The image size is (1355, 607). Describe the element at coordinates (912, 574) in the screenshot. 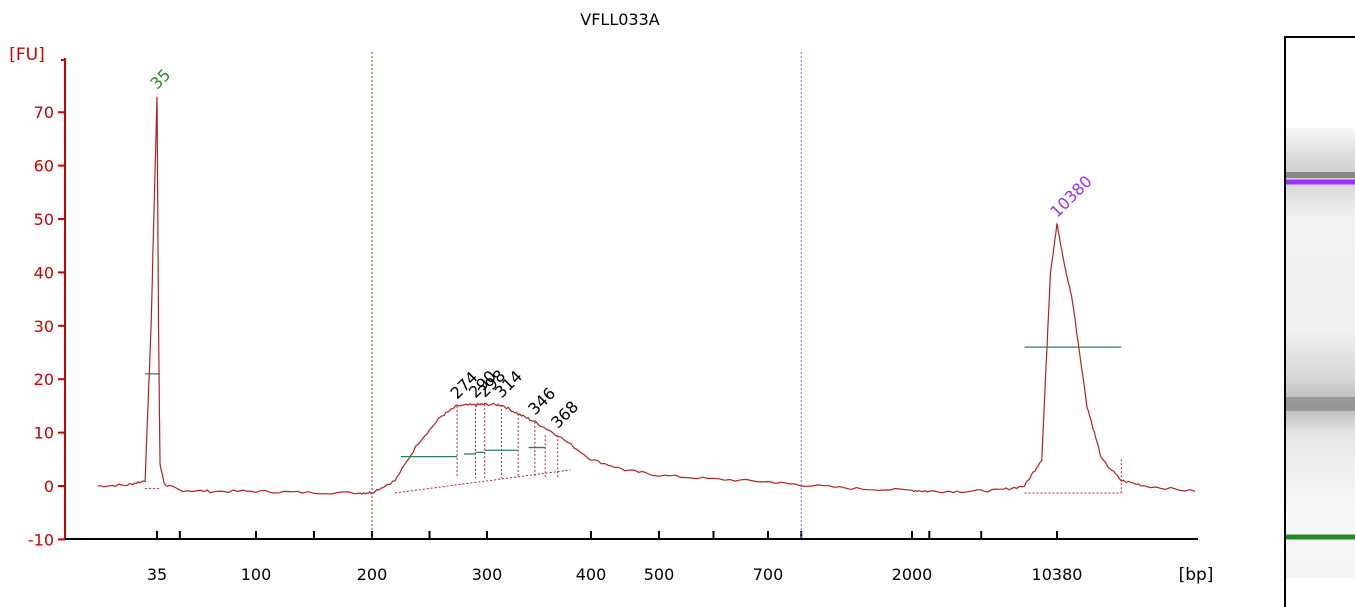

I see `x-tick-label: 2000` at that location.